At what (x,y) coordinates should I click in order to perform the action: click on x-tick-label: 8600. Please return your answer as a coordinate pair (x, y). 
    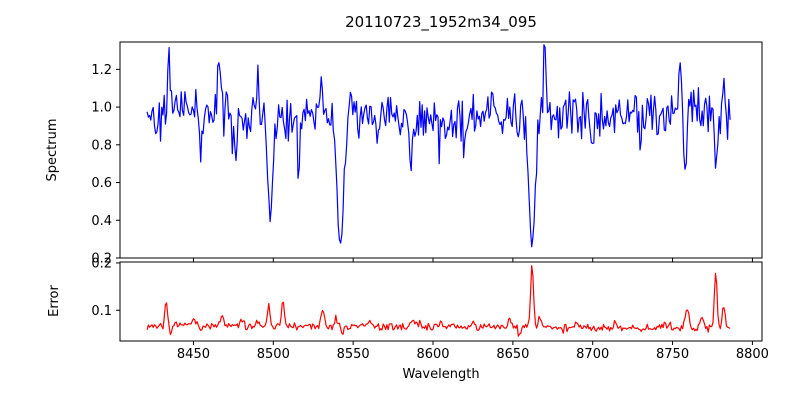
    Looking at the image, I should click on (432, 354).